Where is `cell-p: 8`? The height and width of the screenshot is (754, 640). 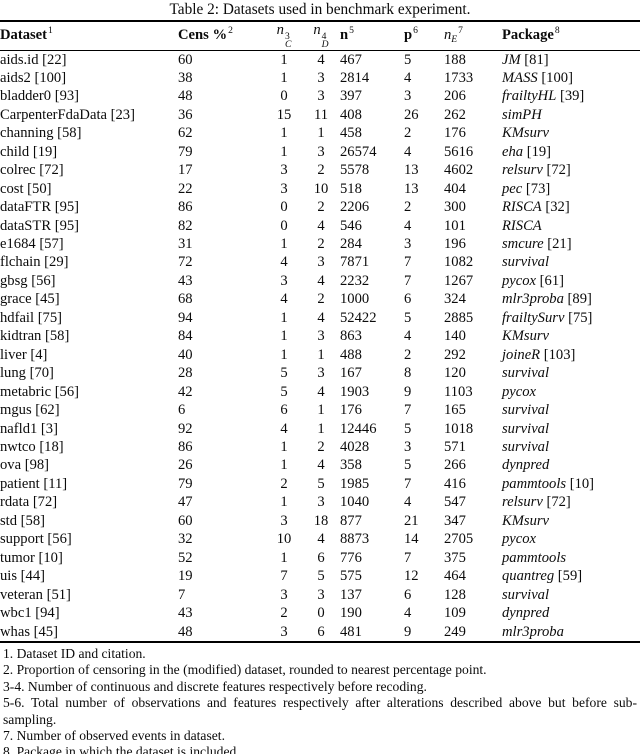
cell-p: 8 is located at coordinates (408, 373).